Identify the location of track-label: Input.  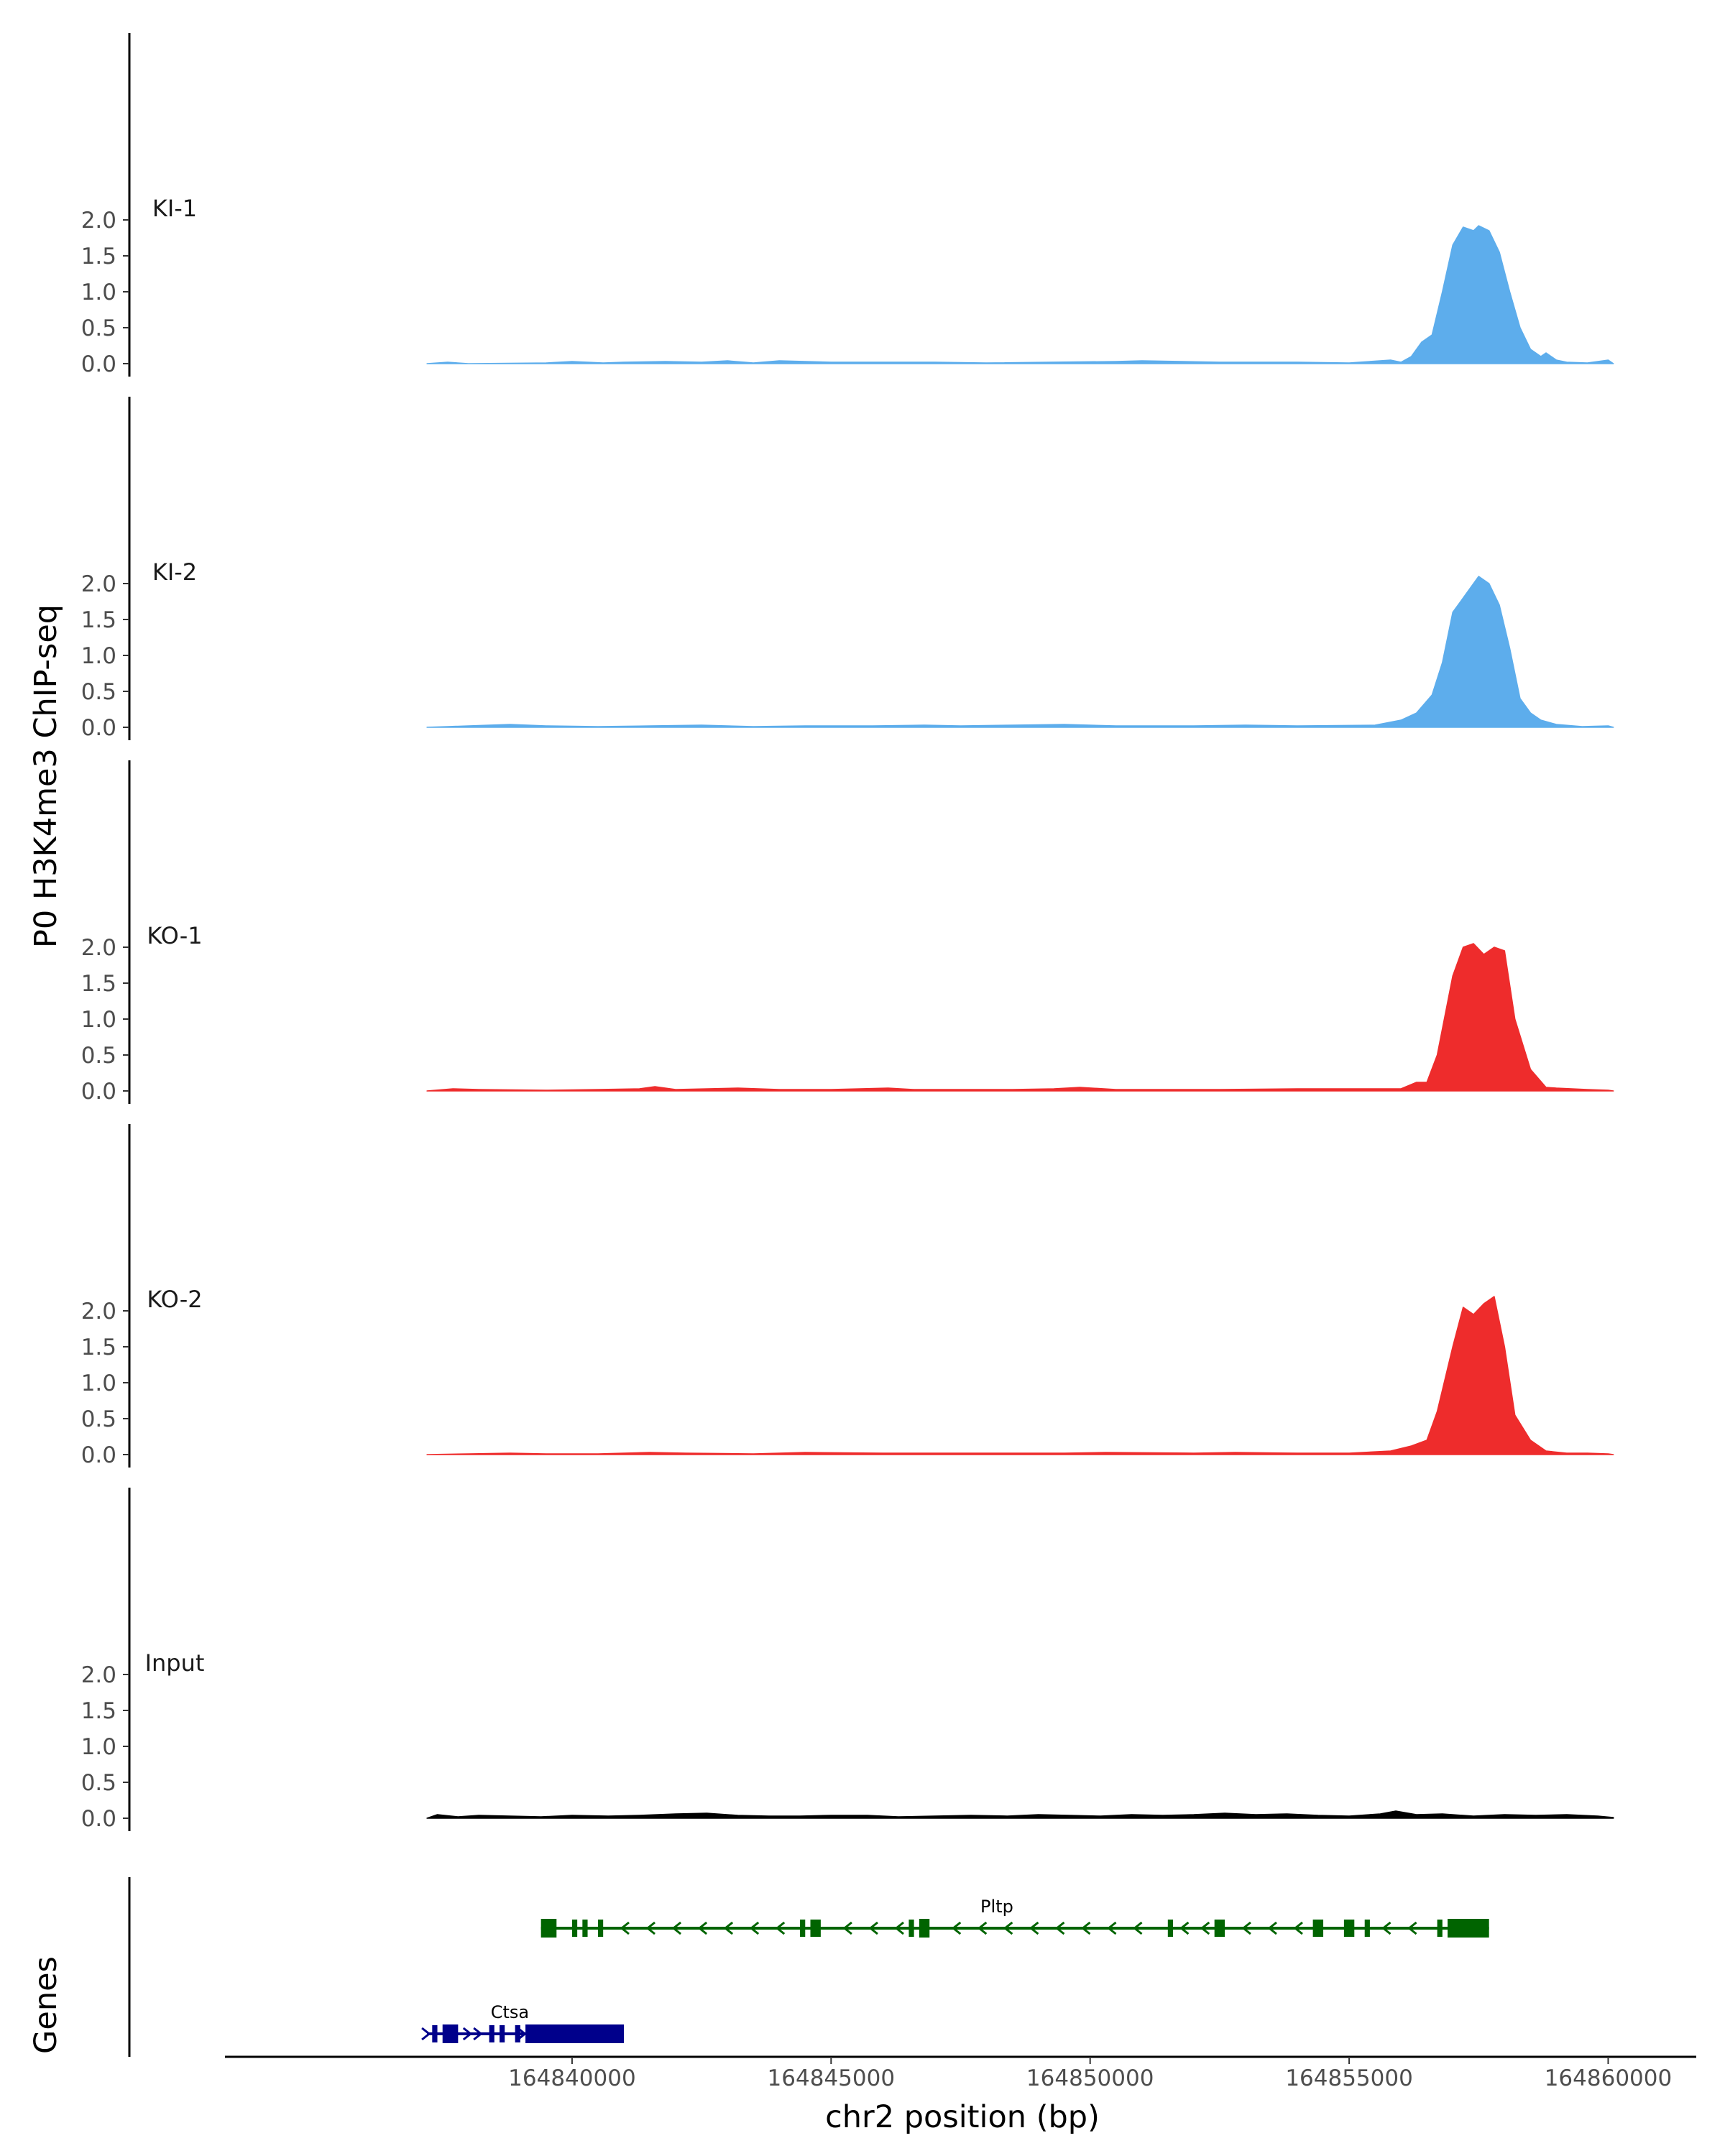
(175, 1663).